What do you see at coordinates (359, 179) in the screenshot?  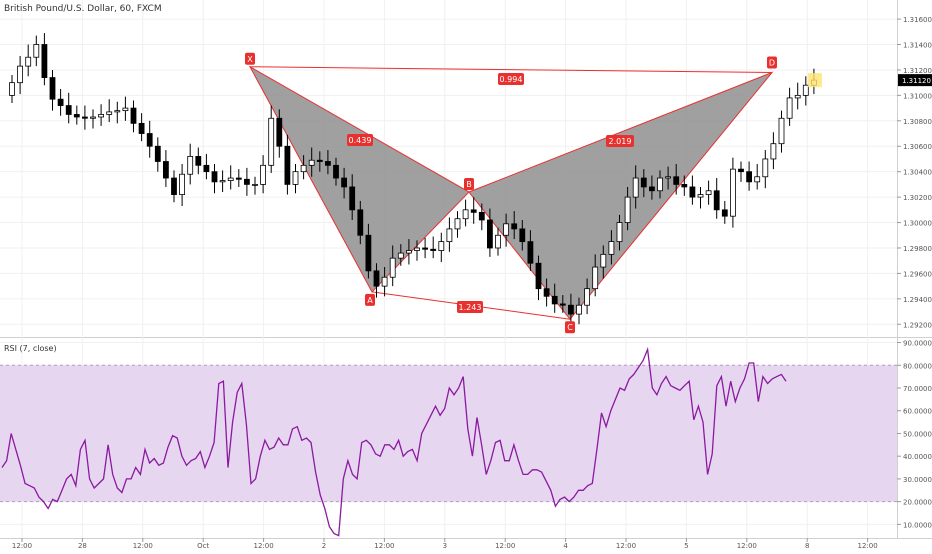 I see `pattern-xab-triangle` at bounding box center [359, 179].